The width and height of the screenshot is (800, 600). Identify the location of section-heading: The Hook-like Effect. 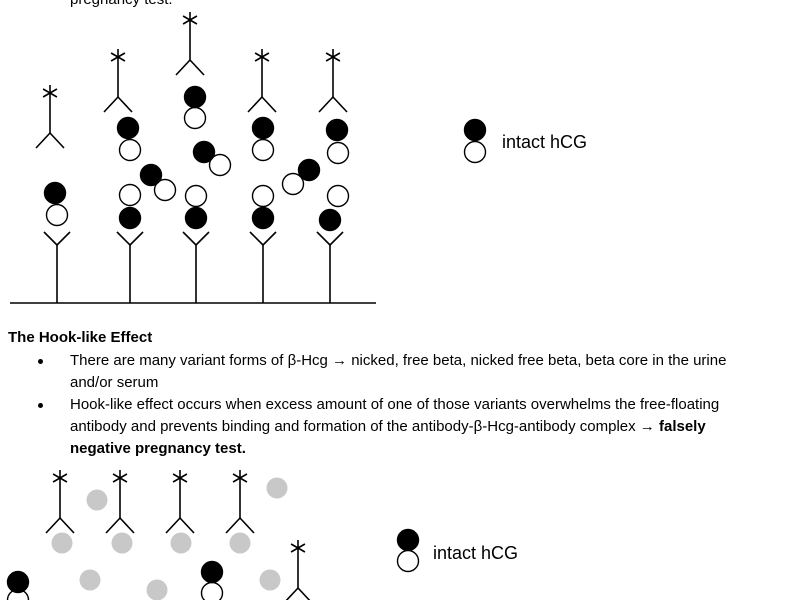
(80, 337).